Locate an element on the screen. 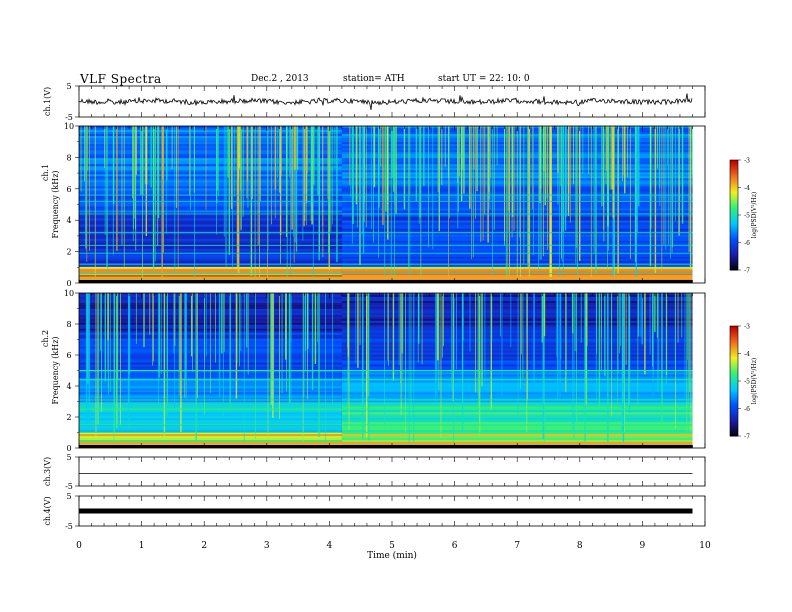 This screenshot has width=792, height=612. ch2-spectrogram-channel-label: ch.2 is located at coordinates (45, 338).